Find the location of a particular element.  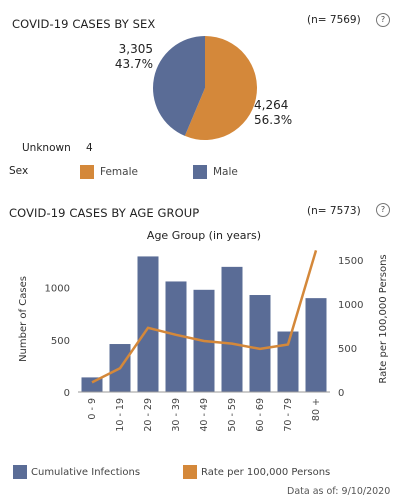

sex-section-title: COVID-19 CASES BY SEX is located at coordinates (84, 24).